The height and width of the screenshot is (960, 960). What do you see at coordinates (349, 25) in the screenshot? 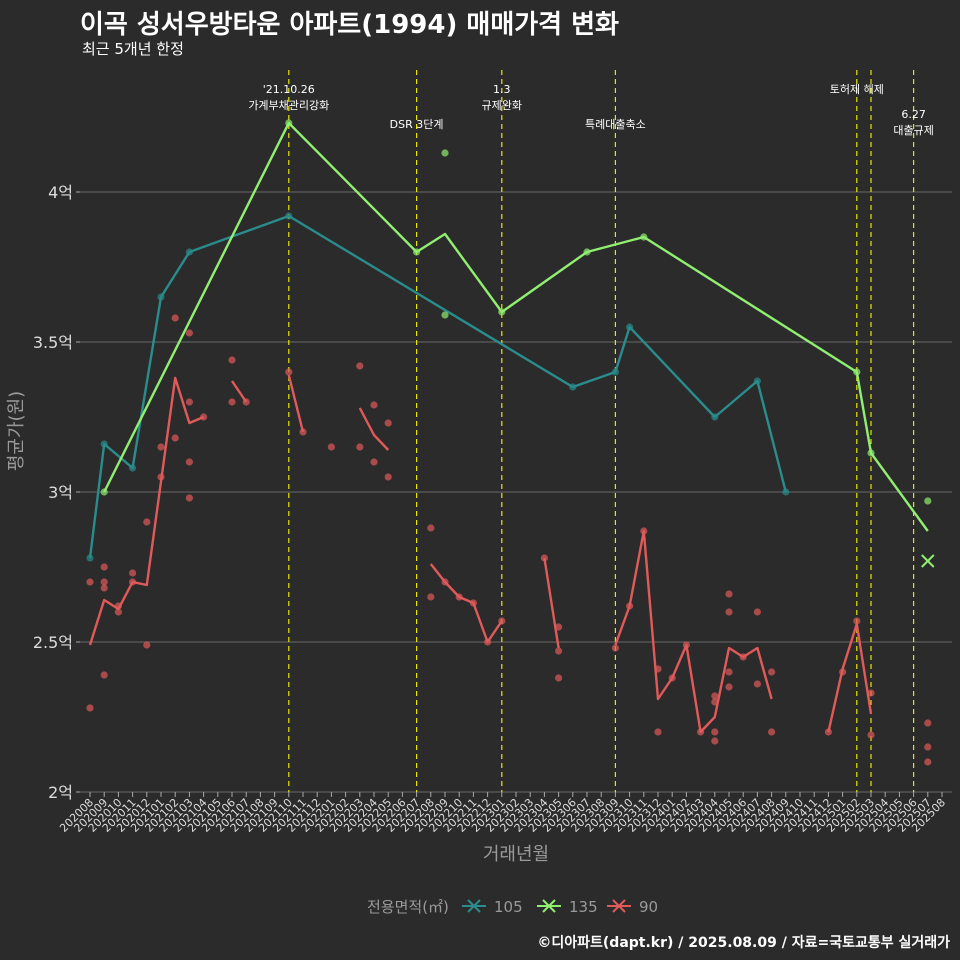
I see `chart-title: 이곡 성서우방타운 아파트(1994) 매매가격 변화` at bounding box center [349, 25].